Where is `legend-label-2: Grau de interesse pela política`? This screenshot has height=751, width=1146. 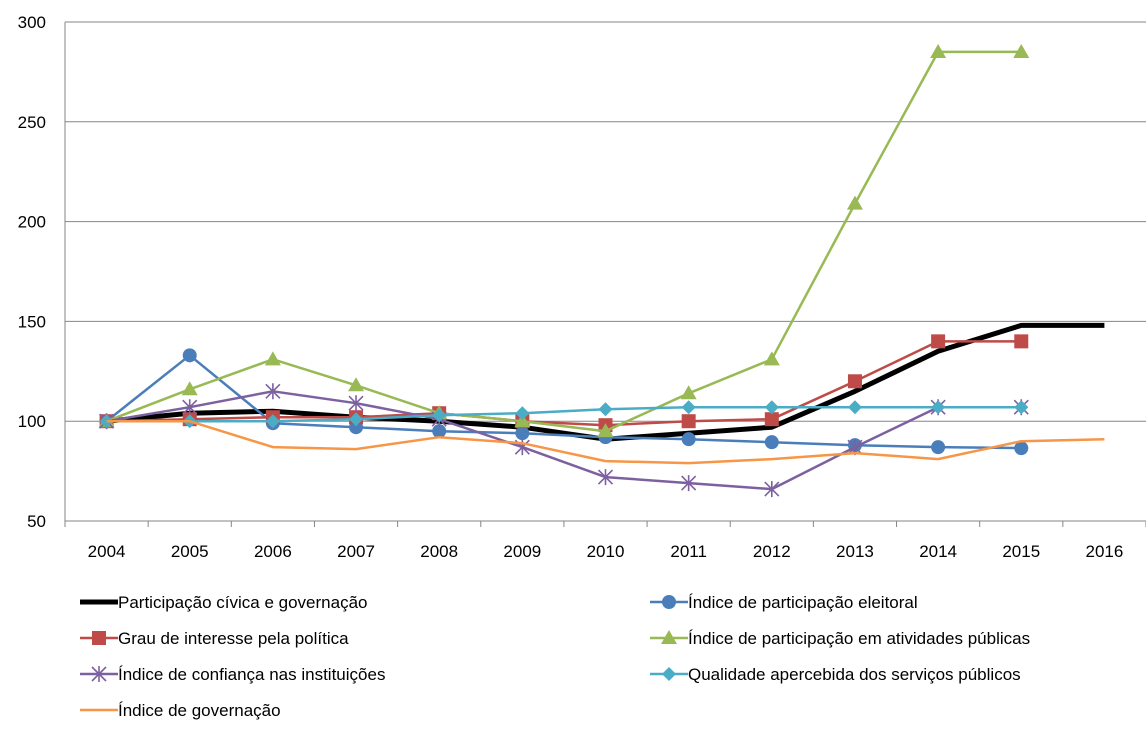 legend-label-2: Grau de interesse pela política is located at coordinates (233, 638).